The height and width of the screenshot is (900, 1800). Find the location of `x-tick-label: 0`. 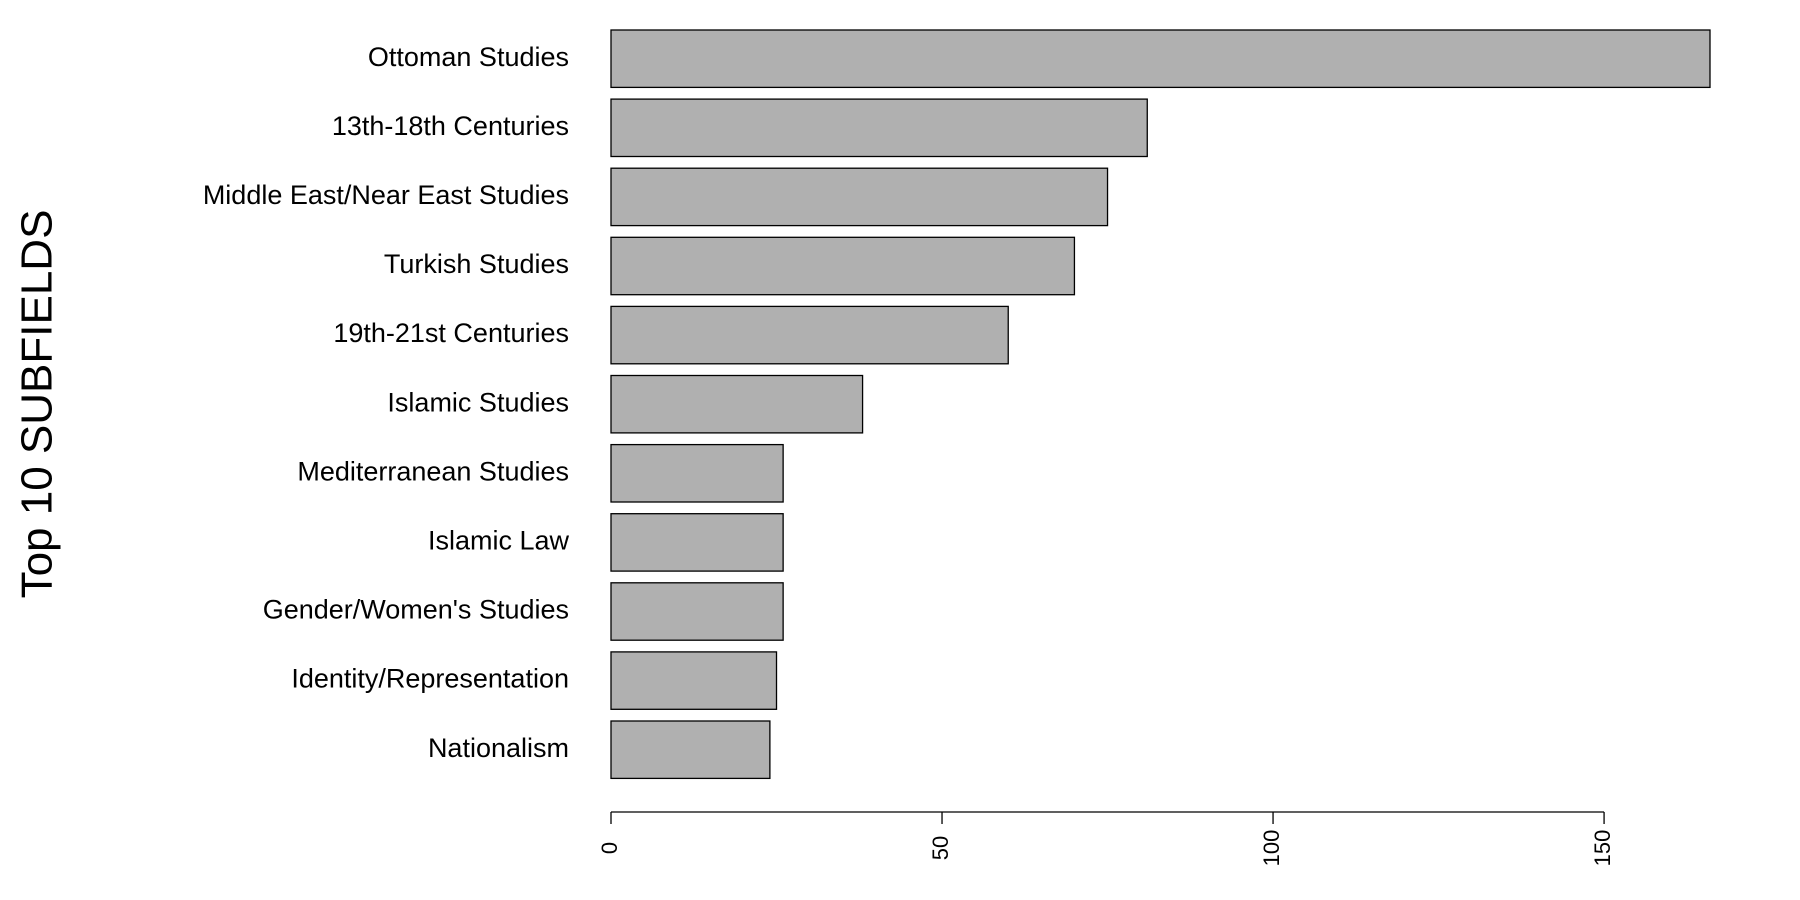

x-tick-label: 0 is located at coordinates (609, 848).